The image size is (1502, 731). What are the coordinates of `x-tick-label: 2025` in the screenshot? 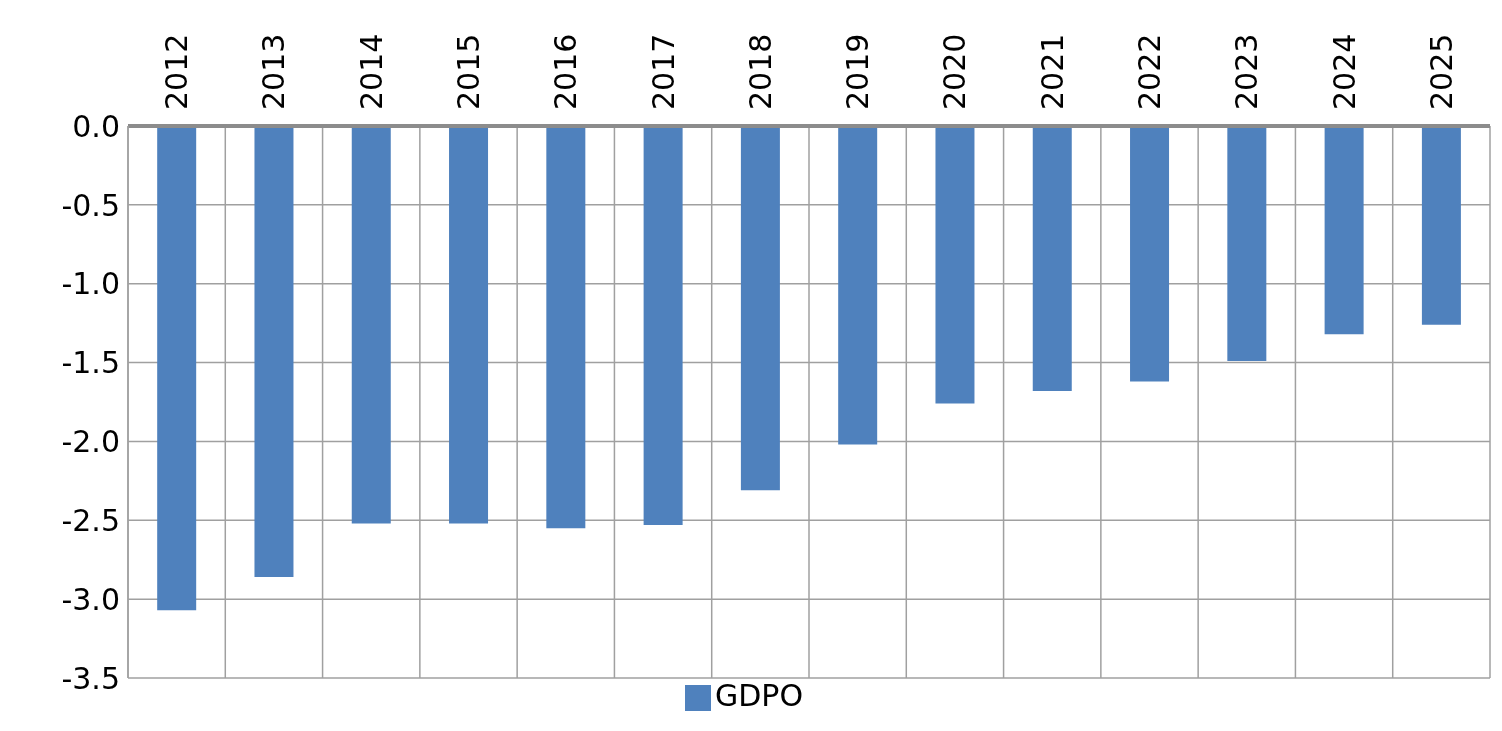 It's located at (1441, 71).